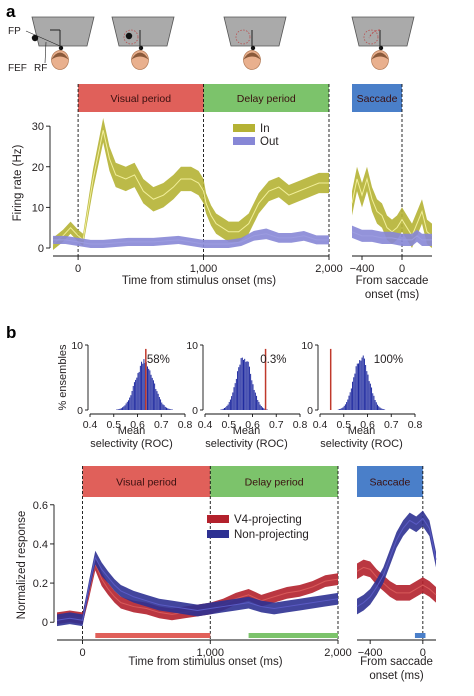  What do you see at coordinates (271, 535) in the screenshot?
I see `legend-label-1: Non-projecting` at bounding box center [271, 535].